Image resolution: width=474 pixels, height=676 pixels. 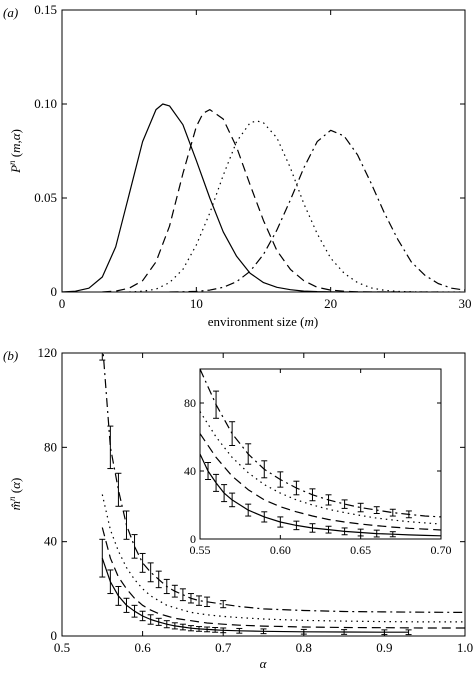 I want to click on inset-series-dashed-line, so click(x=320, y=482).